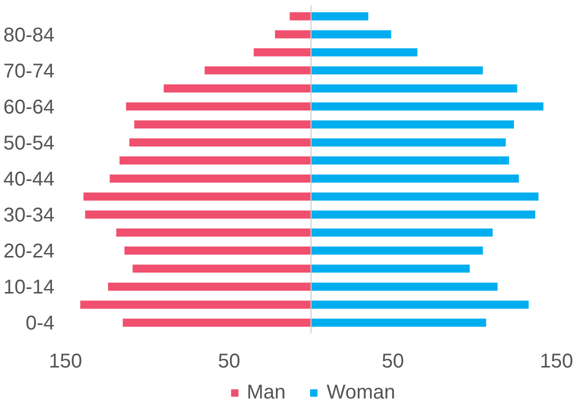 This screenshot has width=581, height=418. Describe the element at coordinates (29, 215) in the screenshot. I see `y-tick-label: 30-34` at that location.